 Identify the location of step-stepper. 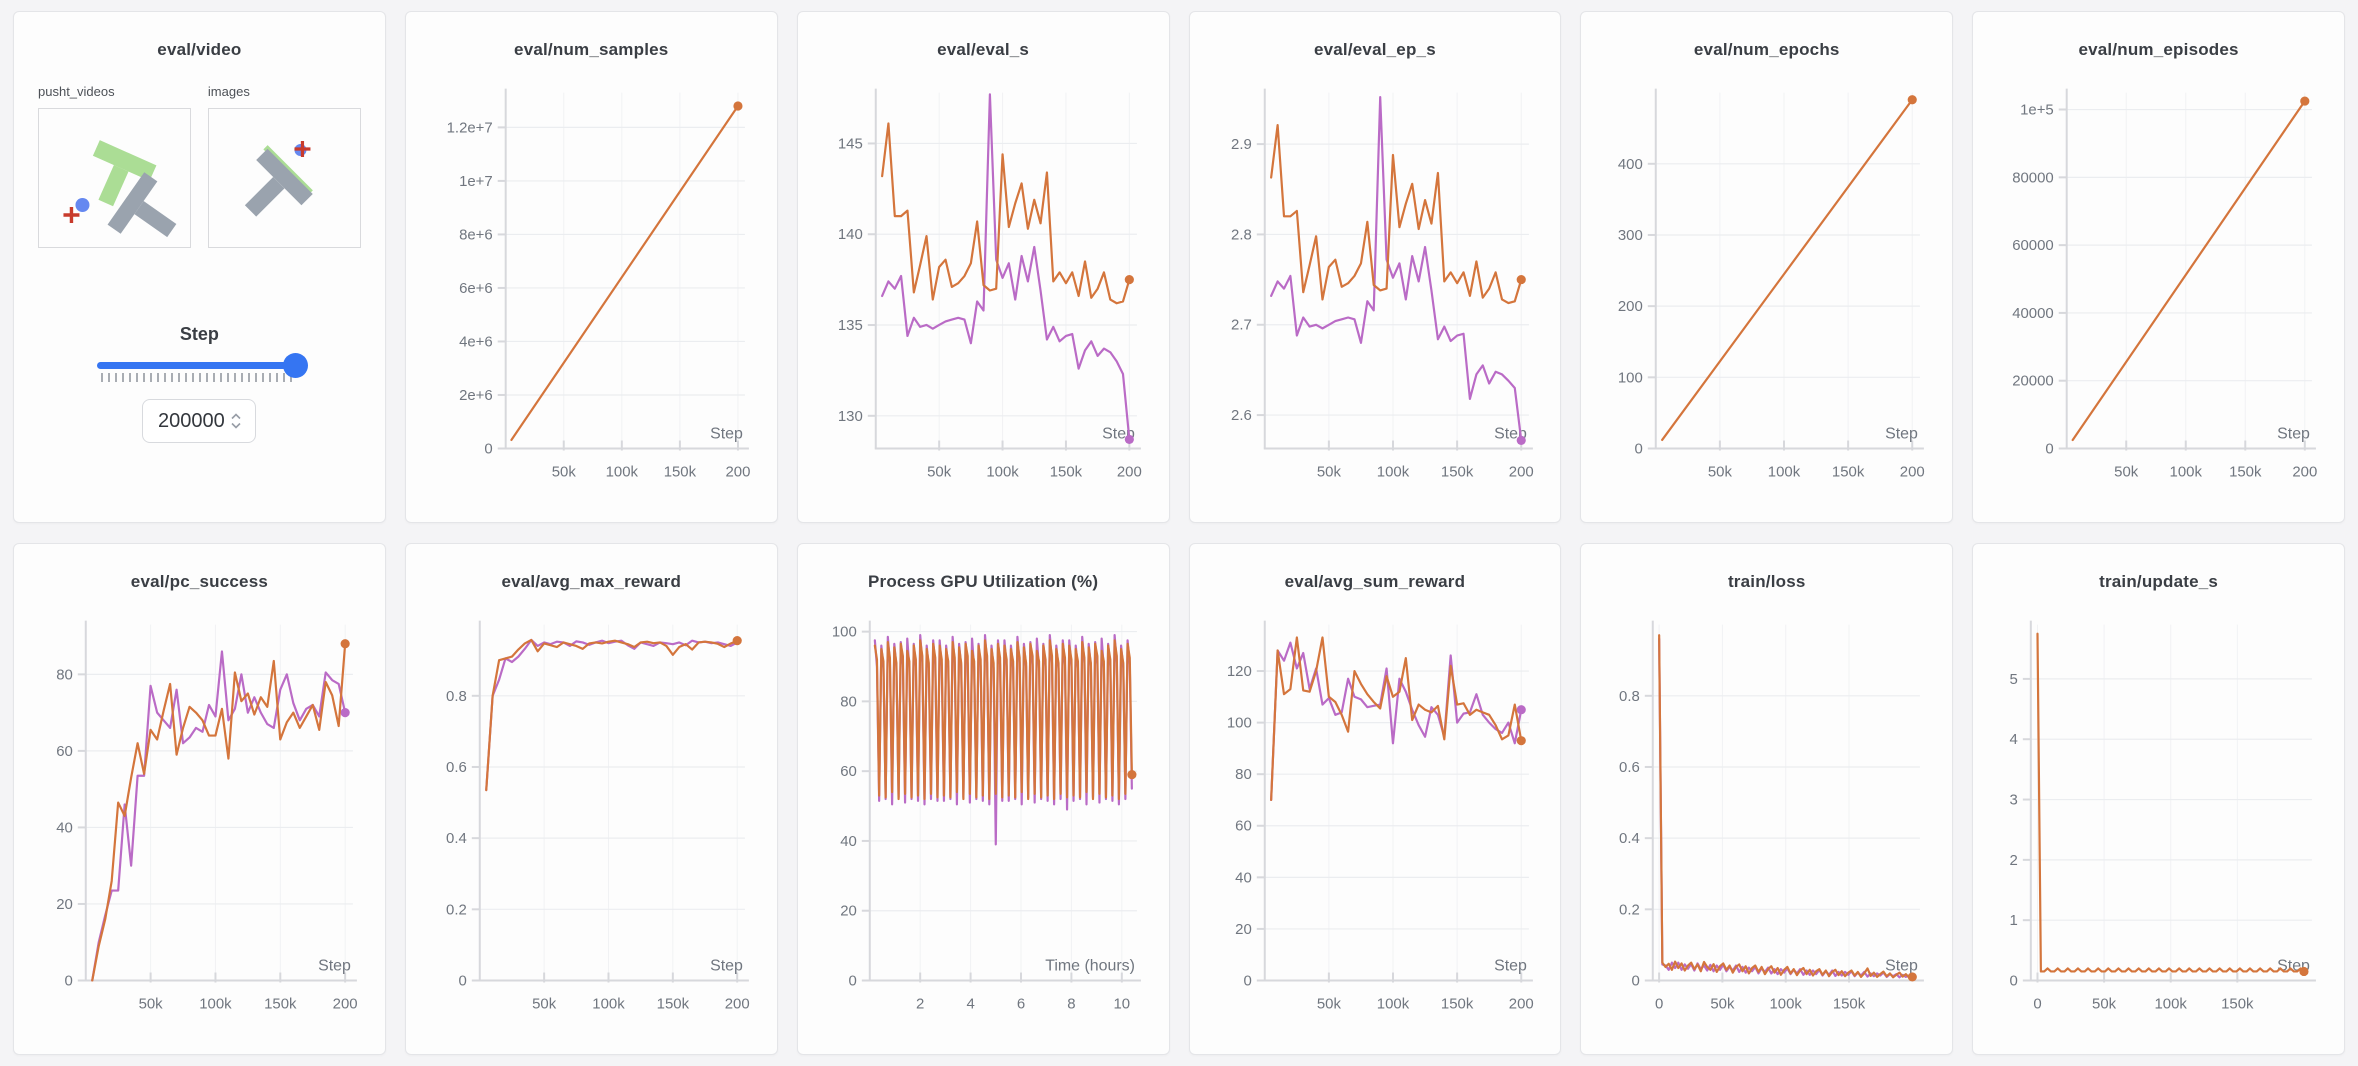
(236, 421).